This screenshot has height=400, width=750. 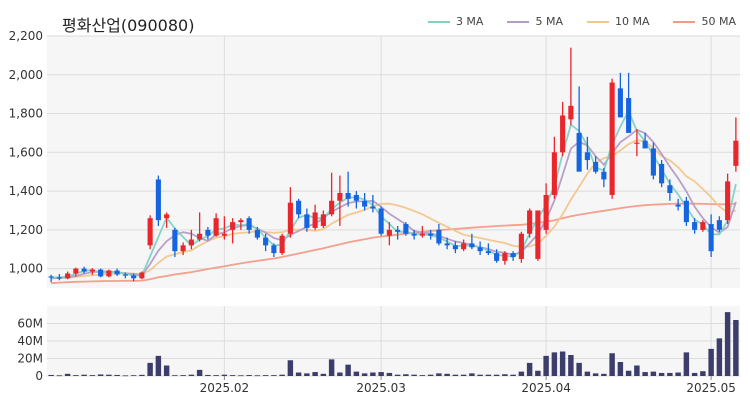 What do you see at coordinates (535, 21) in the screenshot?
I see `legend-item-ma5: 5 MA` at bounding box center [535, 21].